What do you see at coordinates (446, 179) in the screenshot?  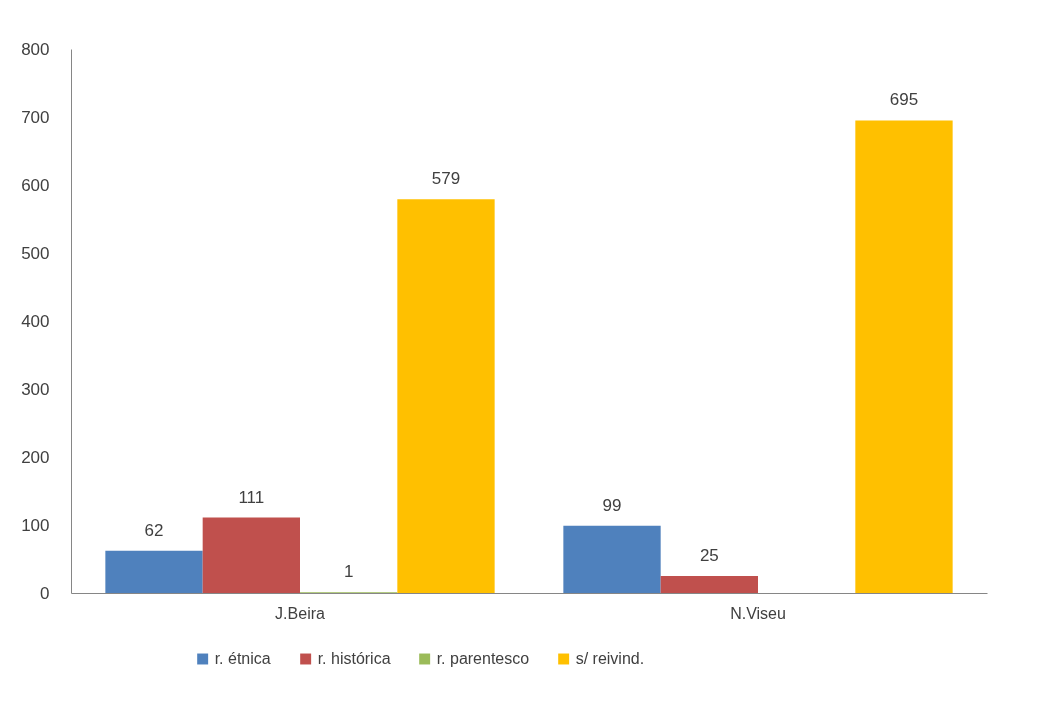 I see `data-label: 579` at bounding box center [446, 179].